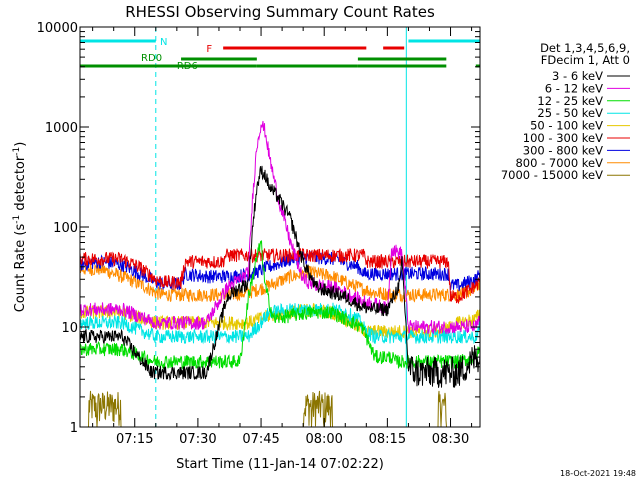 The width and height of the screenshot is (640, 480). What do you see at coordinates (566, 126) in the screenshot?
I see `legend-label-50-100-kev: 50 - 100 keV` at bounding box center [566, 126].